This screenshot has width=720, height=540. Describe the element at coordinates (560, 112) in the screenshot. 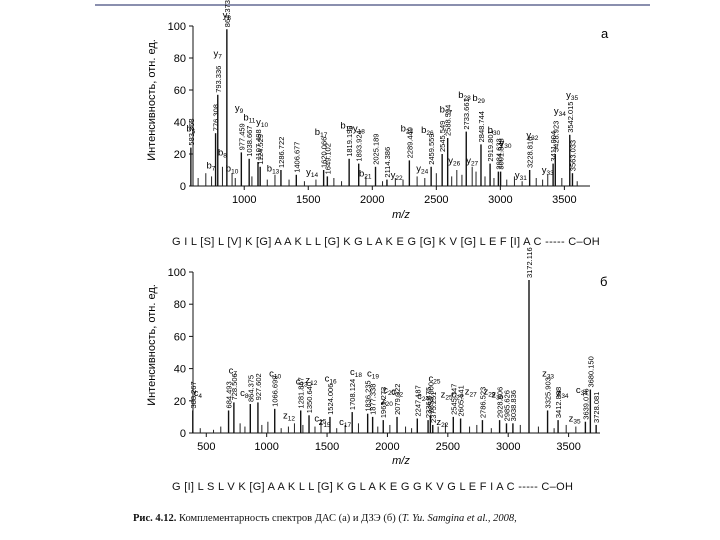

I see `ion-label: y34` at that location.